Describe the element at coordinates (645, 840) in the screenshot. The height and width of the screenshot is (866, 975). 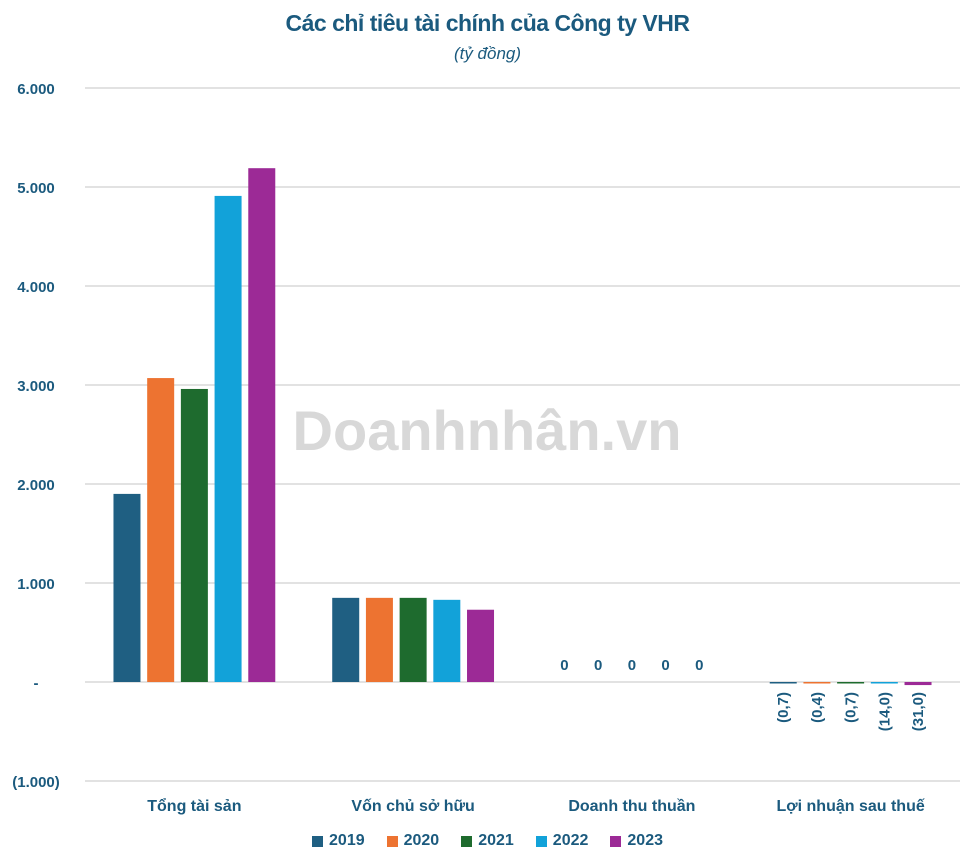
I see `legend-label: 2023` at that location.